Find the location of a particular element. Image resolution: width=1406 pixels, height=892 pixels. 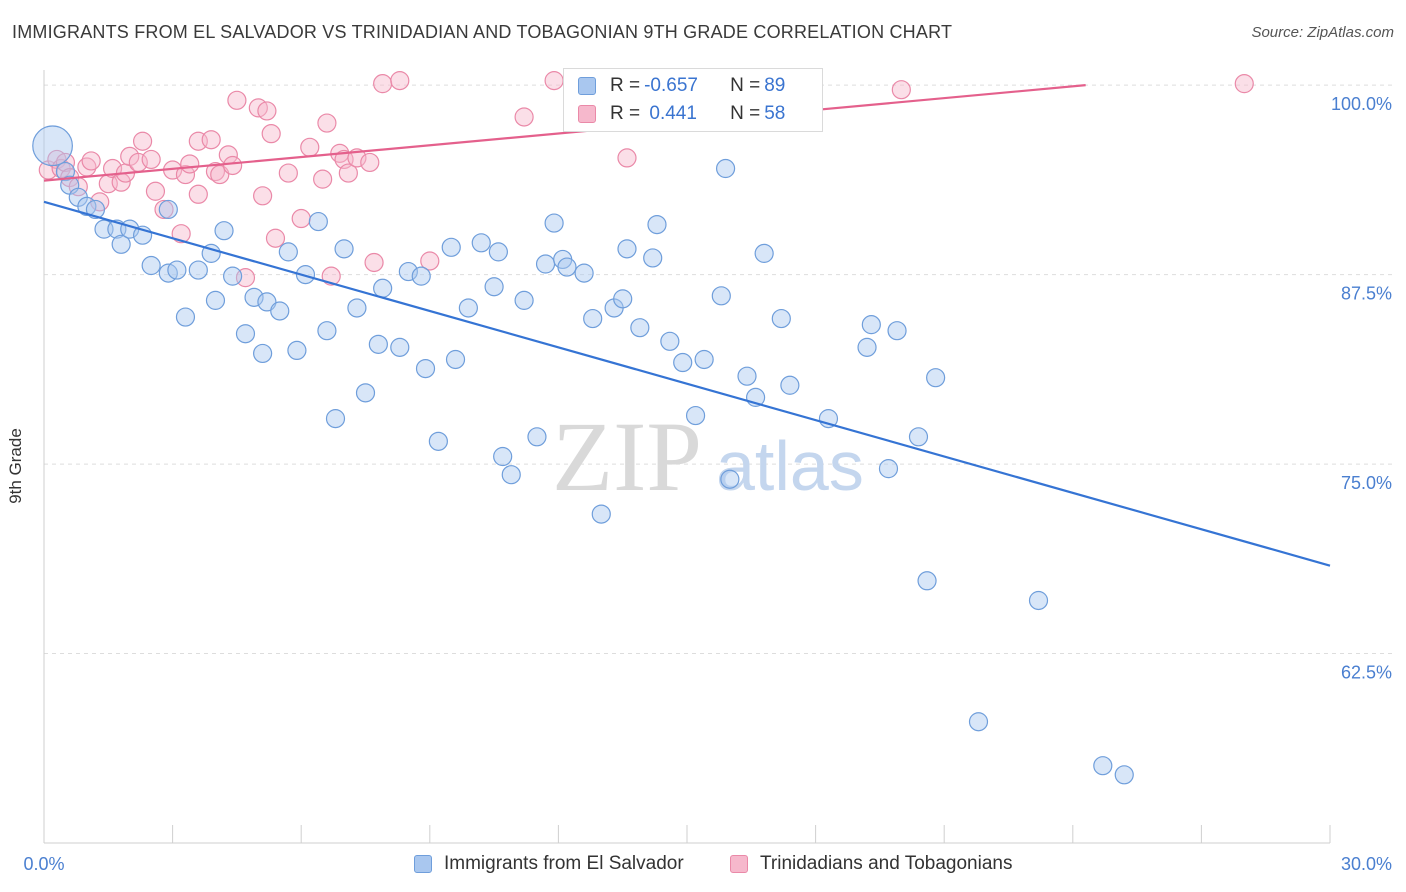

watermark-atlas: atlas is located at coordinates (790, 466).